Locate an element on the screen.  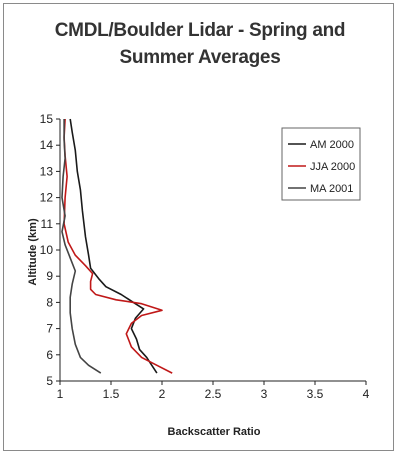
x-tick-label: 1 is located at coordinates (60, 394).